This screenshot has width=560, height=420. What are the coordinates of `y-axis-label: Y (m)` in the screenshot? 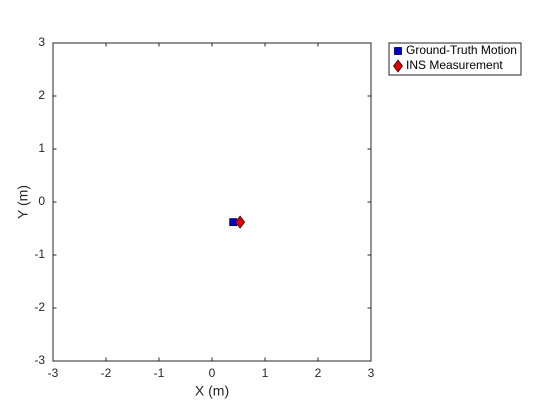 It's located at (23, 202).